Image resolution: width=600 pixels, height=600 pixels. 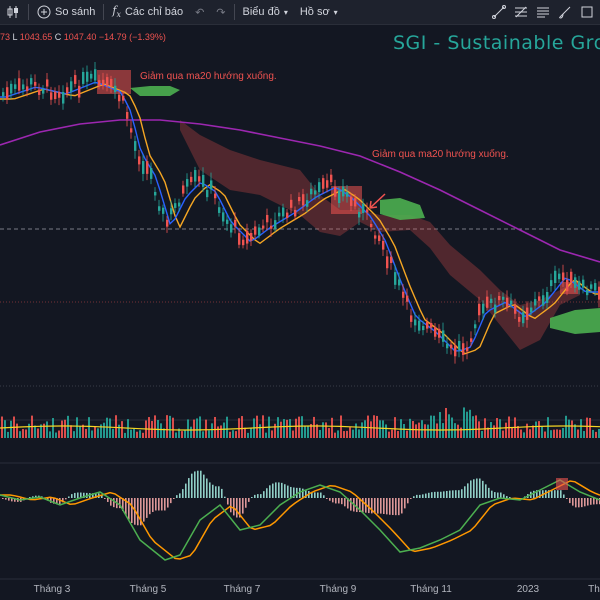 What do you see at coordinates (543, 12) in the screenshot?
I see `text-icon` at bounding box center [543, 12].